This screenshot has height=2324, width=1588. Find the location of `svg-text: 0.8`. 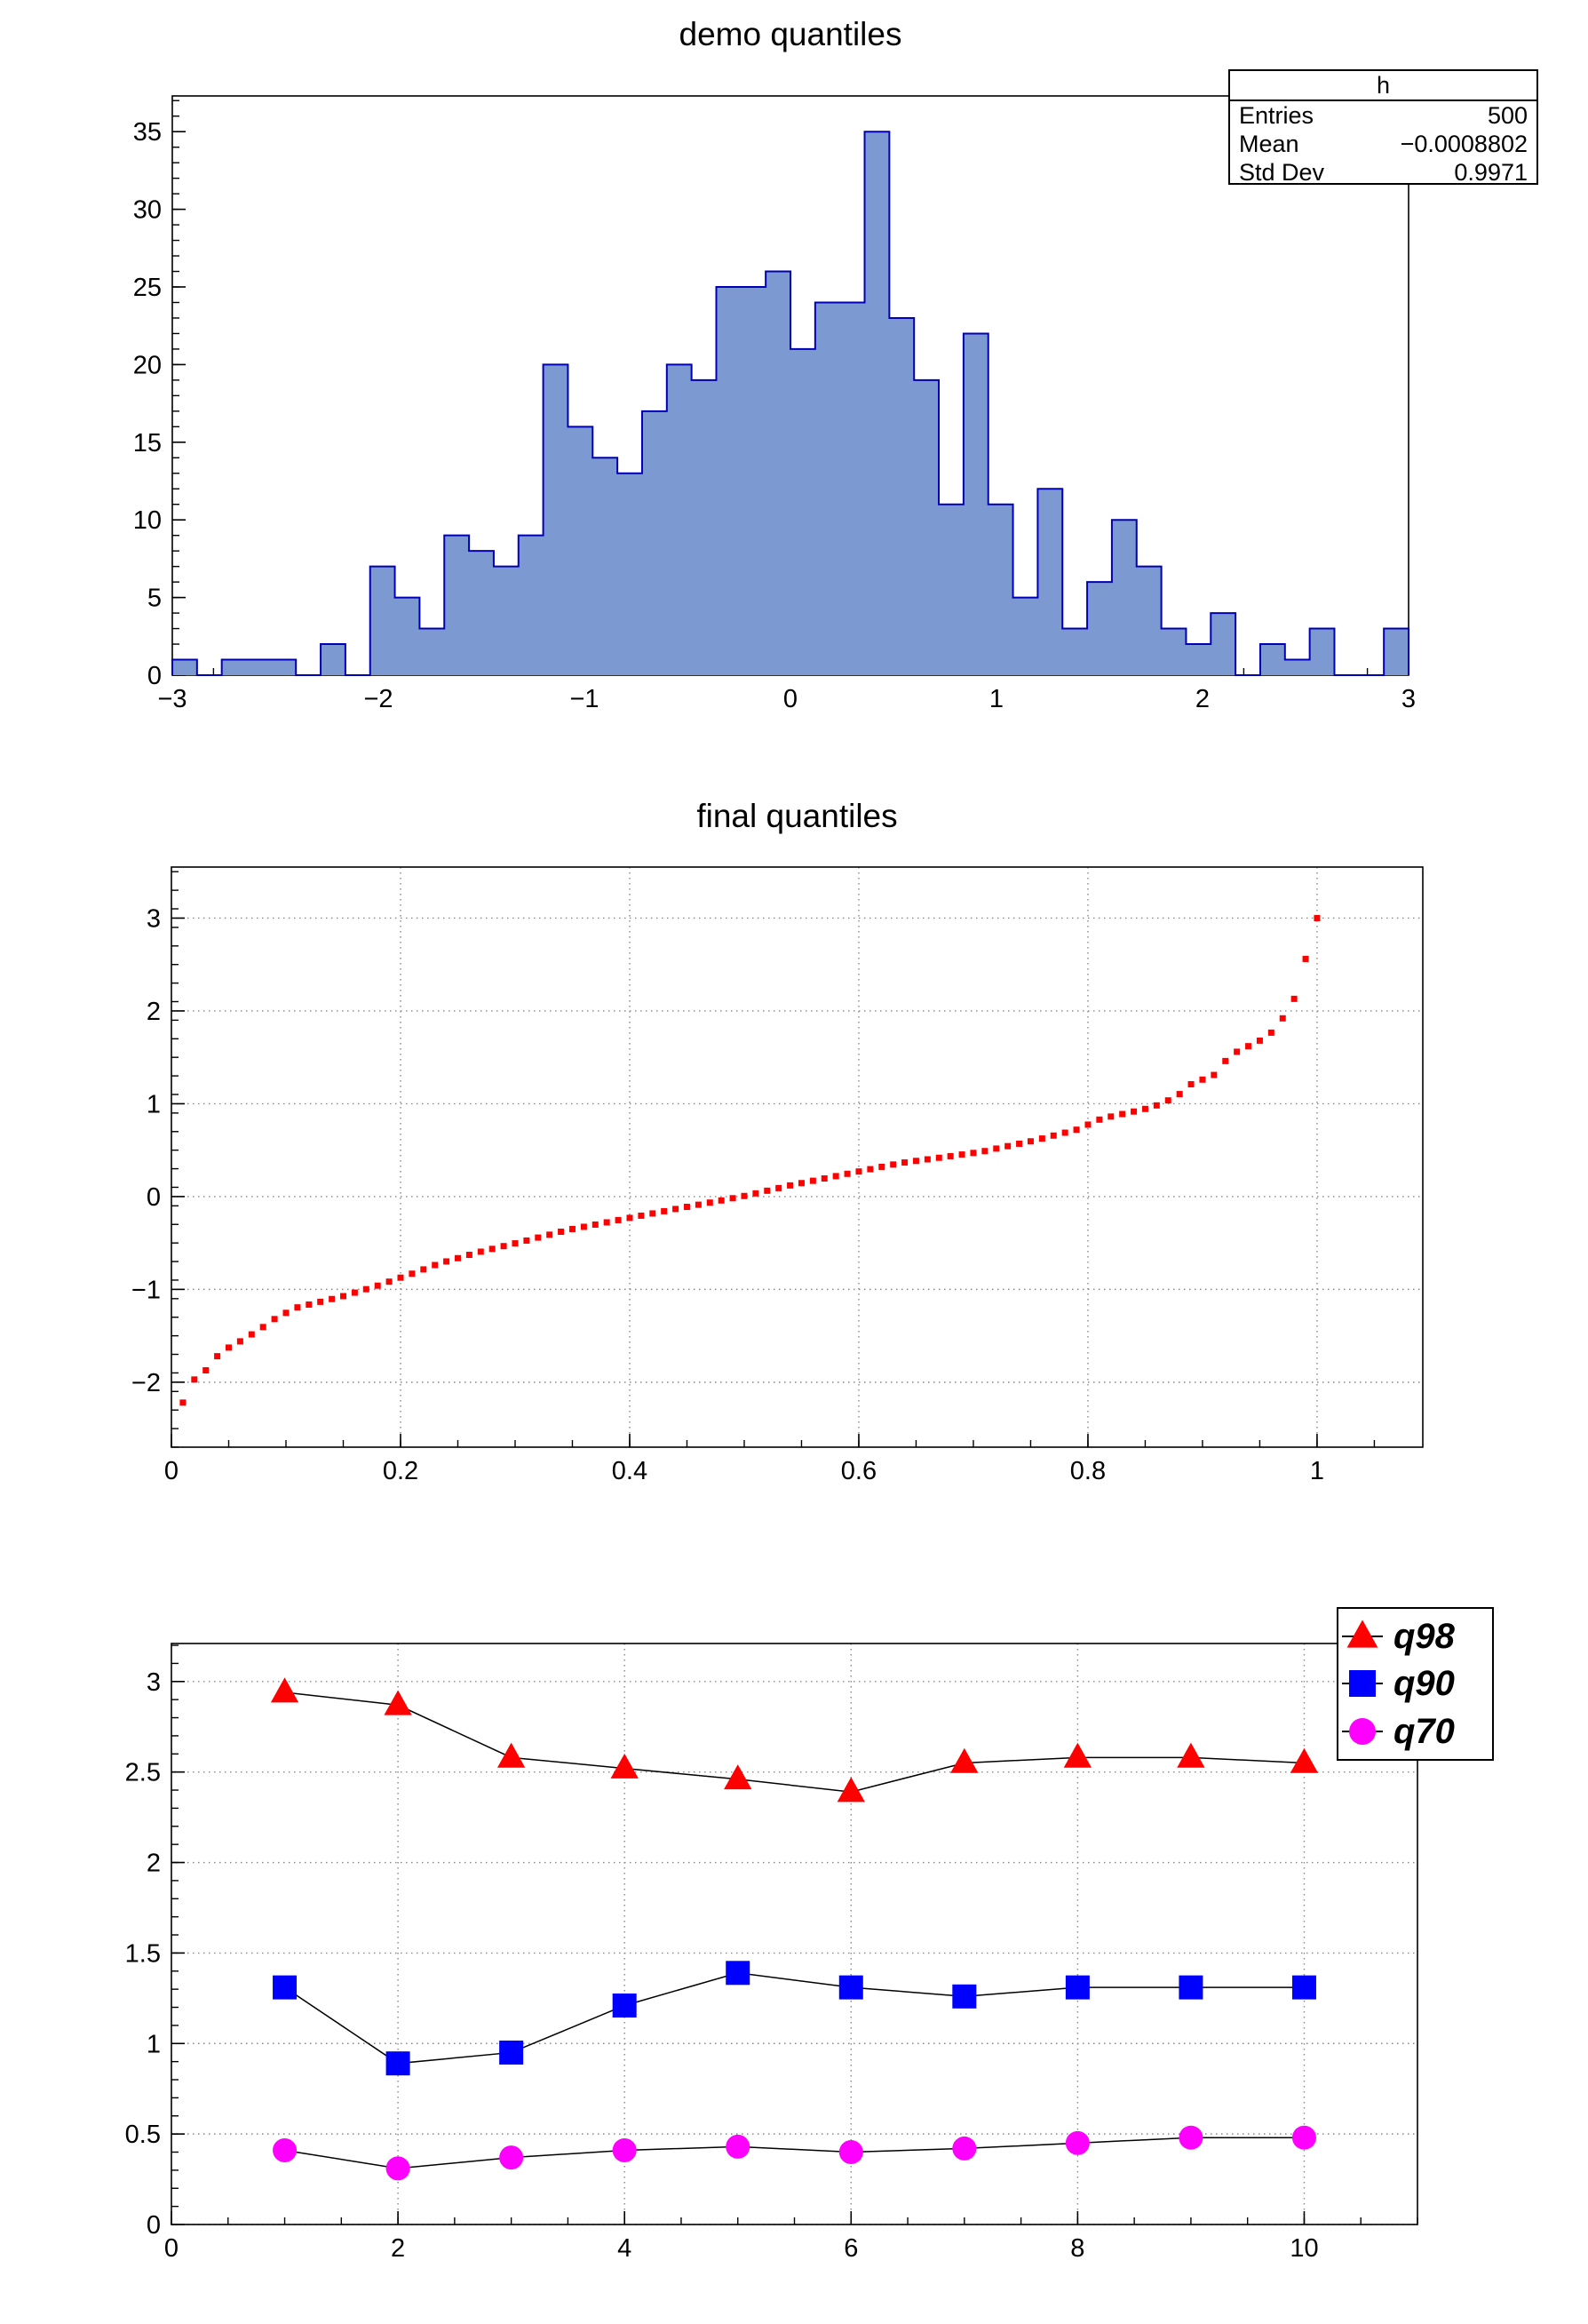

svg-text: 0.8 is located at coordinates (1088, 1471).